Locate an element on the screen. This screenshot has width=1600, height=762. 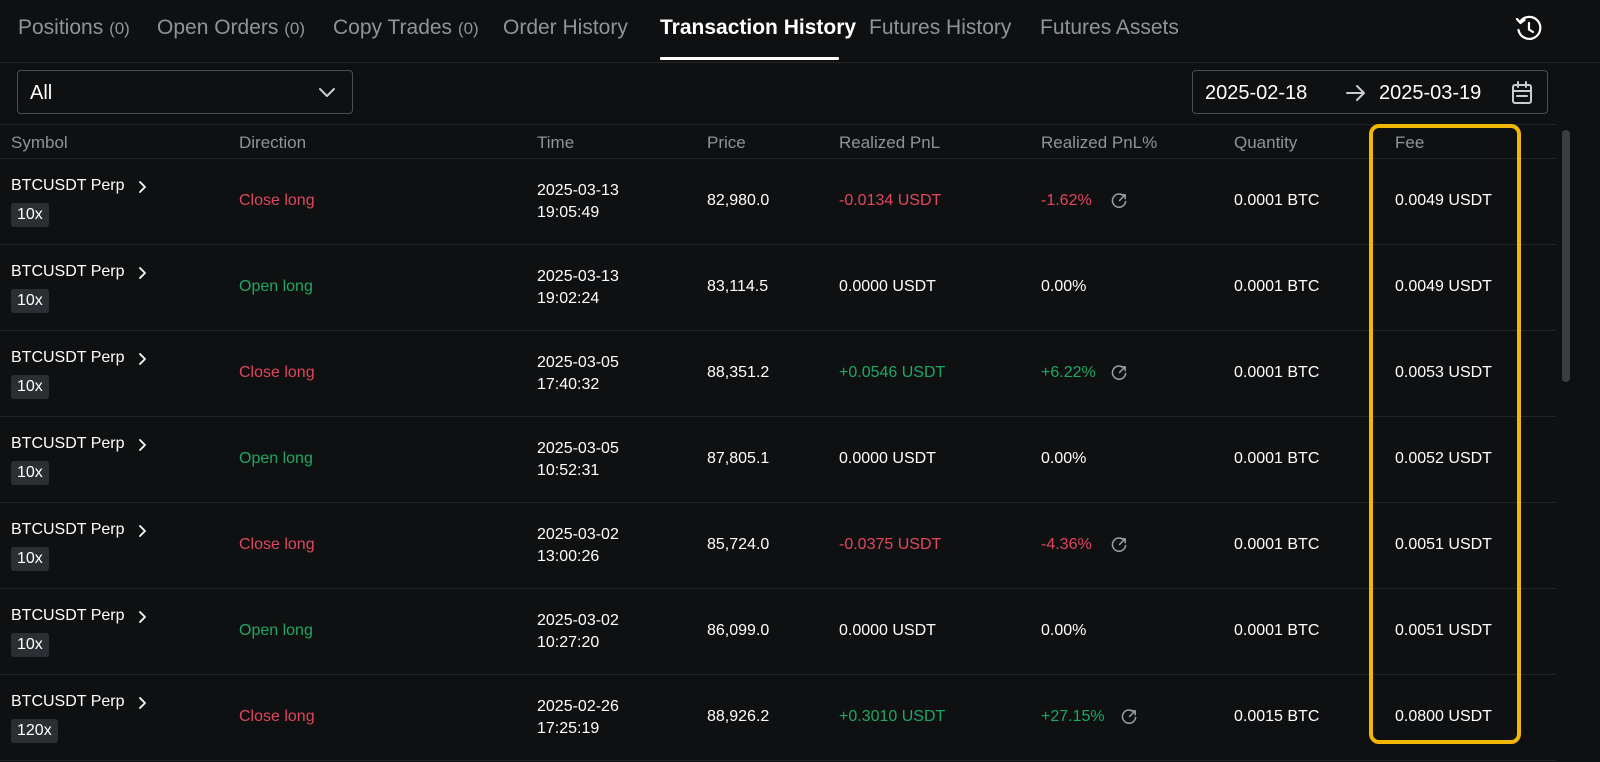
realized-pnl-pct-value: -4.36% is located at coordinates (1066, 544).